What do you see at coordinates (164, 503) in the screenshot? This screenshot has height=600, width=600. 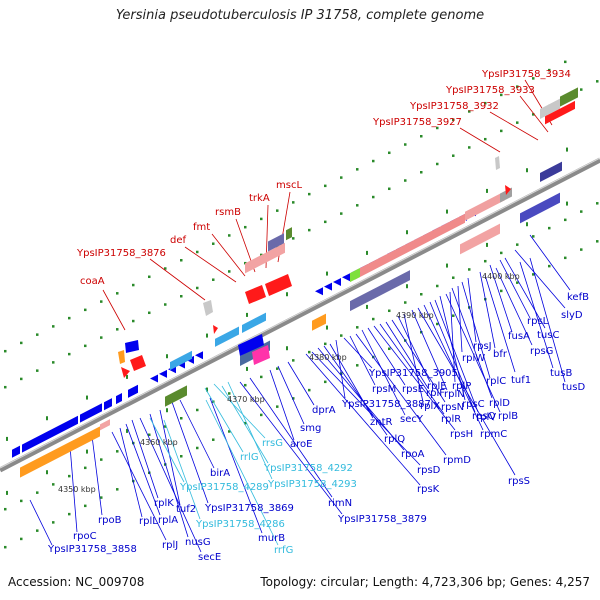 I see `gene-label: rplK` at bounding box center [164, 503].